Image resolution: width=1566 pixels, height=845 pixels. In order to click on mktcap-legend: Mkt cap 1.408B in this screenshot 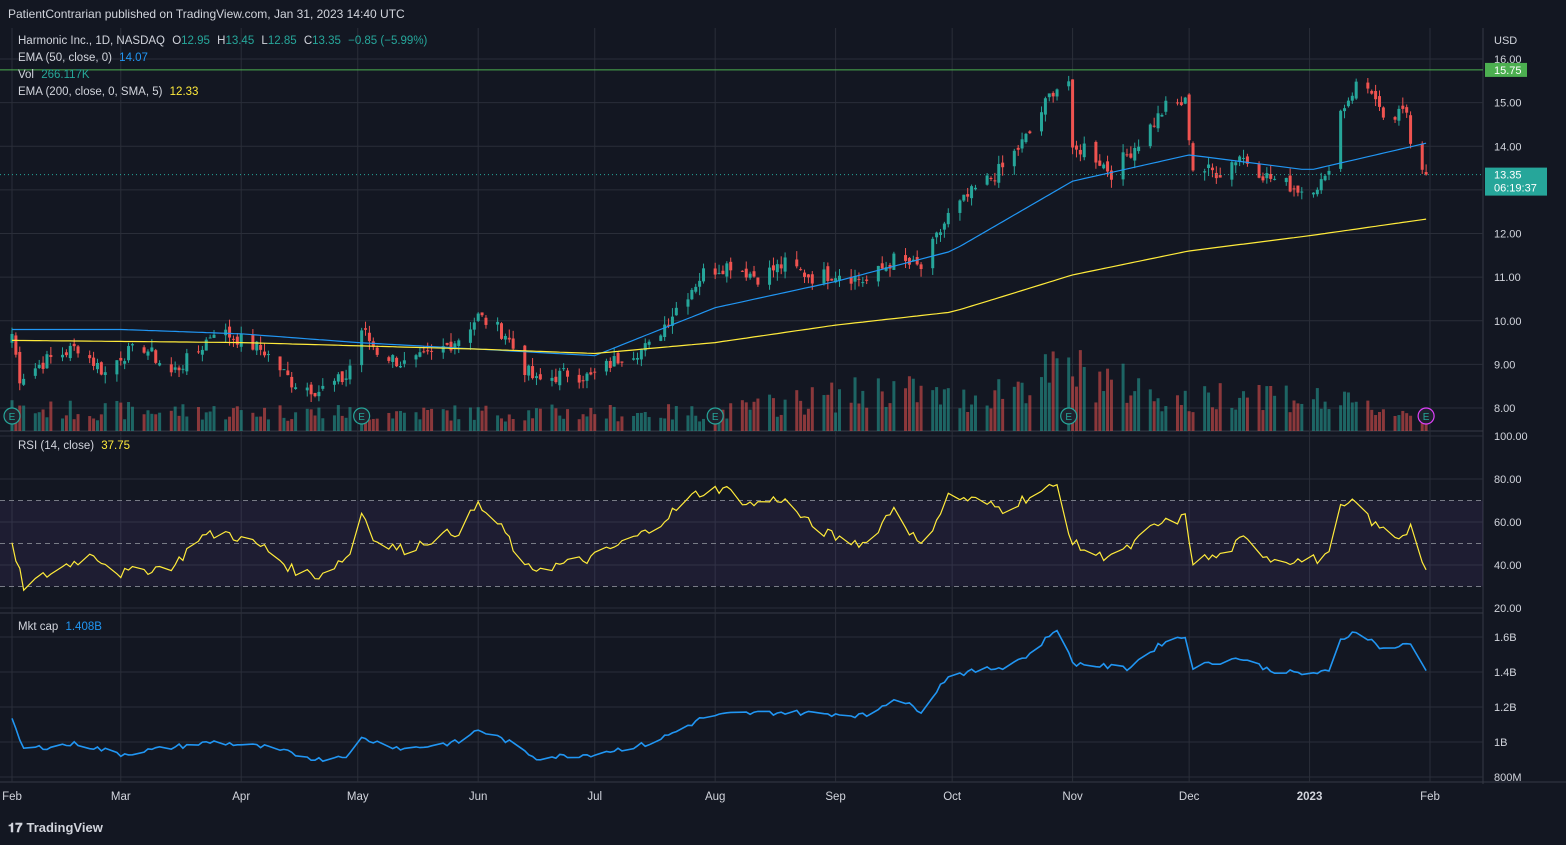, I will do `click(62, 627)`.